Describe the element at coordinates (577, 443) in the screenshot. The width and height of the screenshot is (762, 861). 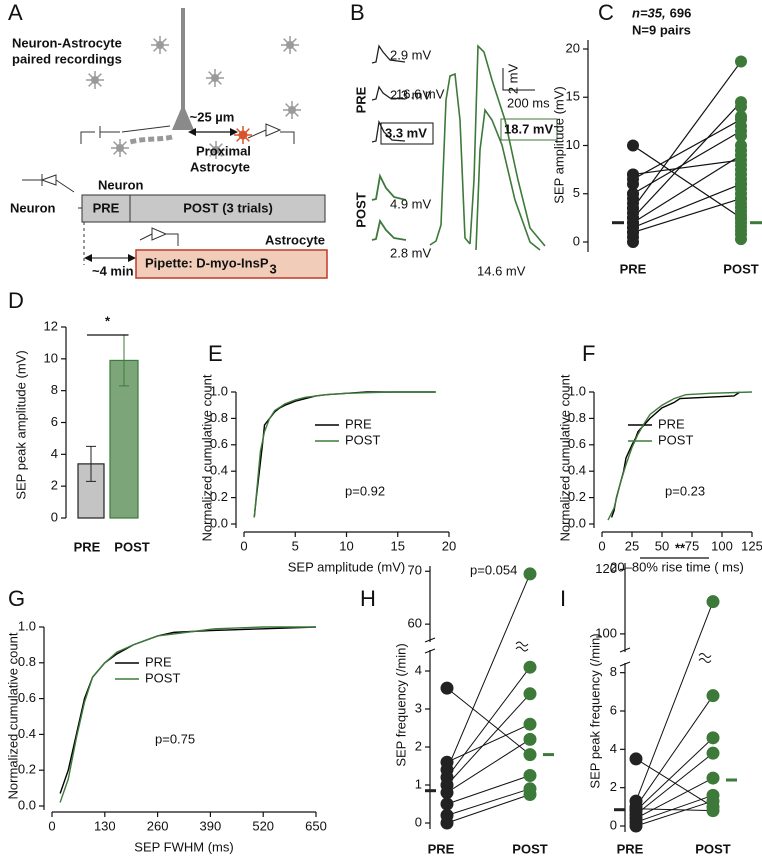
I see `y-tick-label: 0.6` at that location.